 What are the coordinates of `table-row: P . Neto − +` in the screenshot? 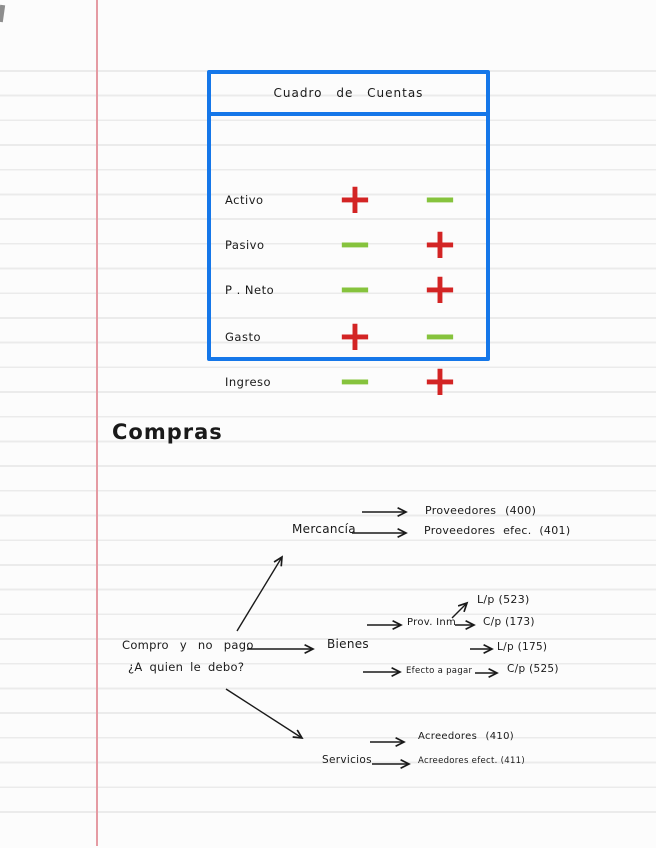 It's located at (348, 288).